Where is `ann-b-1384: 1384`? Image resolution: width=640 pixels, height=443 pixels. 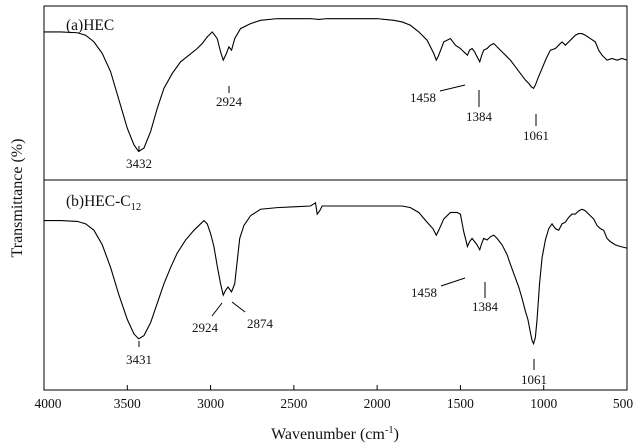 ann-b-1384: 1384 is located at coordinates (485, 306).